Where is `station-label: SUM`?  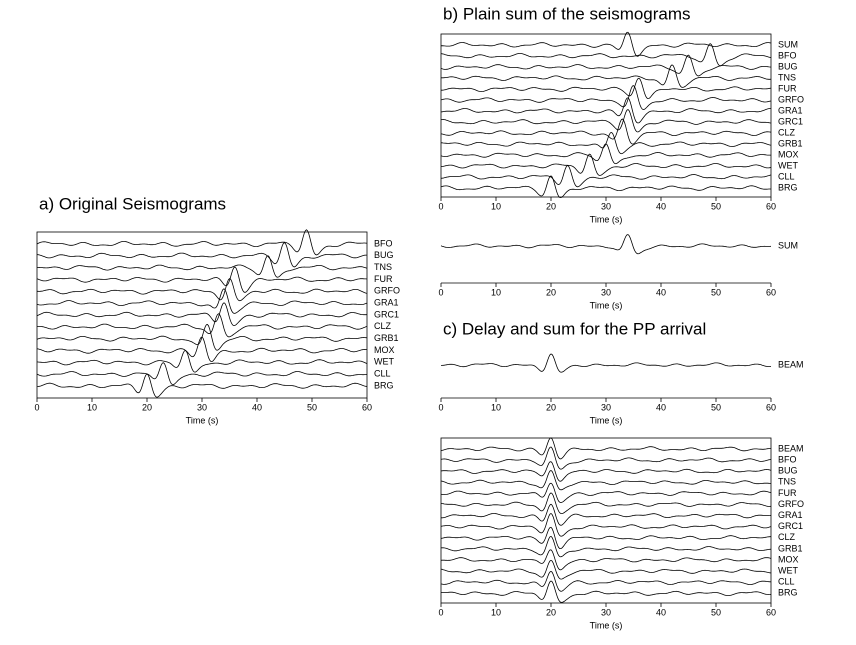
station-label: SUM is located at coordinates (788, 245).